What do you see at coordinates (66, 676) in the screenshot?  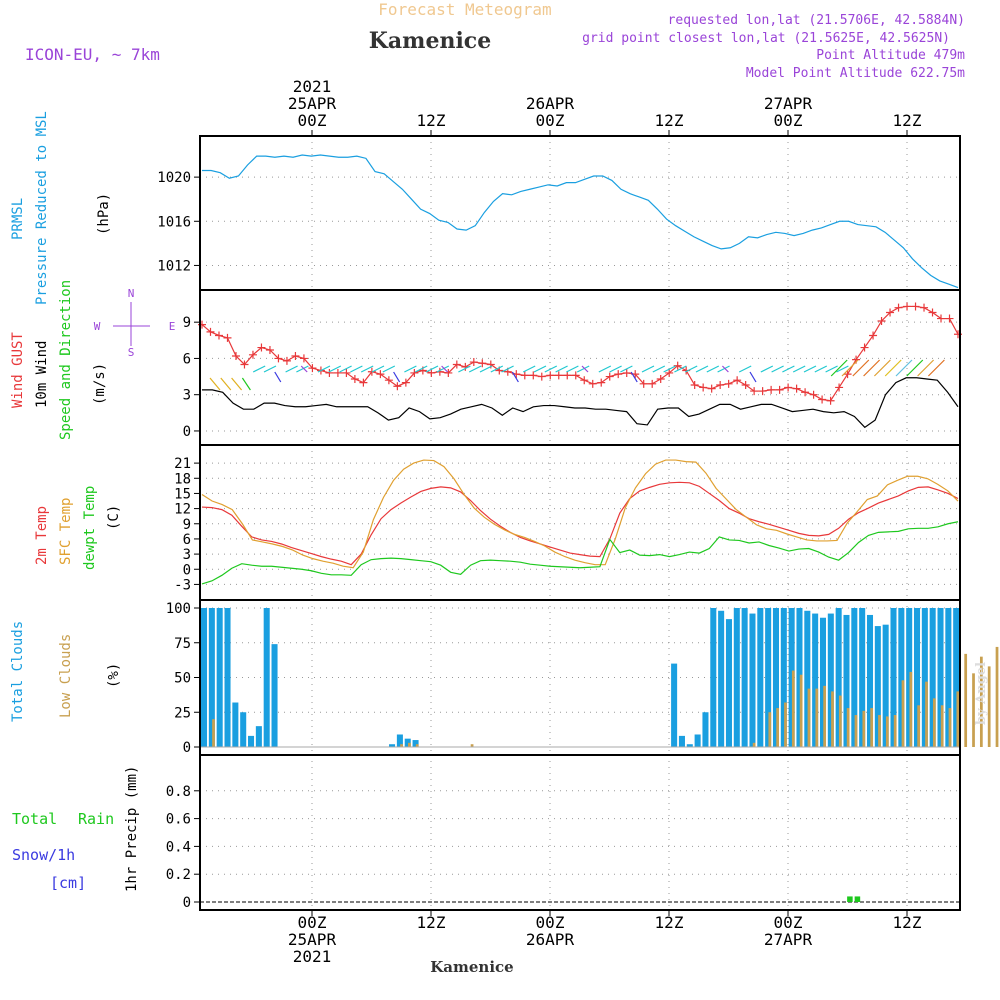 I see `low-clouds-label: Low Clouds` at bounding box center [66, 676].